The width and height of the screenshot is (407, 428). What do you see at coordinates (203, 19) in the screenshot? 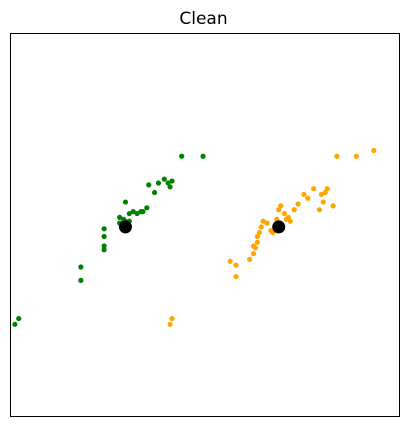
I see `chart-title: Clean` at bounding box center [203, 19].